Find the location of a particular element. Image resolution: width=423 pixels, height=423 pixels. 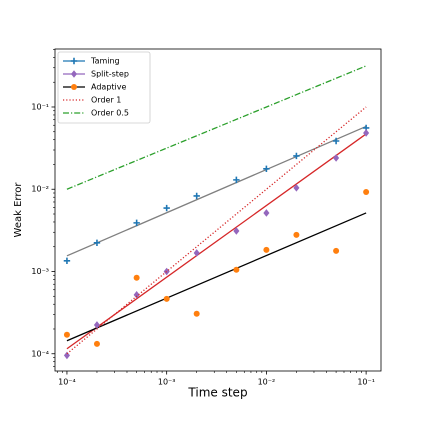

x-axis-label: Time step is located at coordinates (217, 393).